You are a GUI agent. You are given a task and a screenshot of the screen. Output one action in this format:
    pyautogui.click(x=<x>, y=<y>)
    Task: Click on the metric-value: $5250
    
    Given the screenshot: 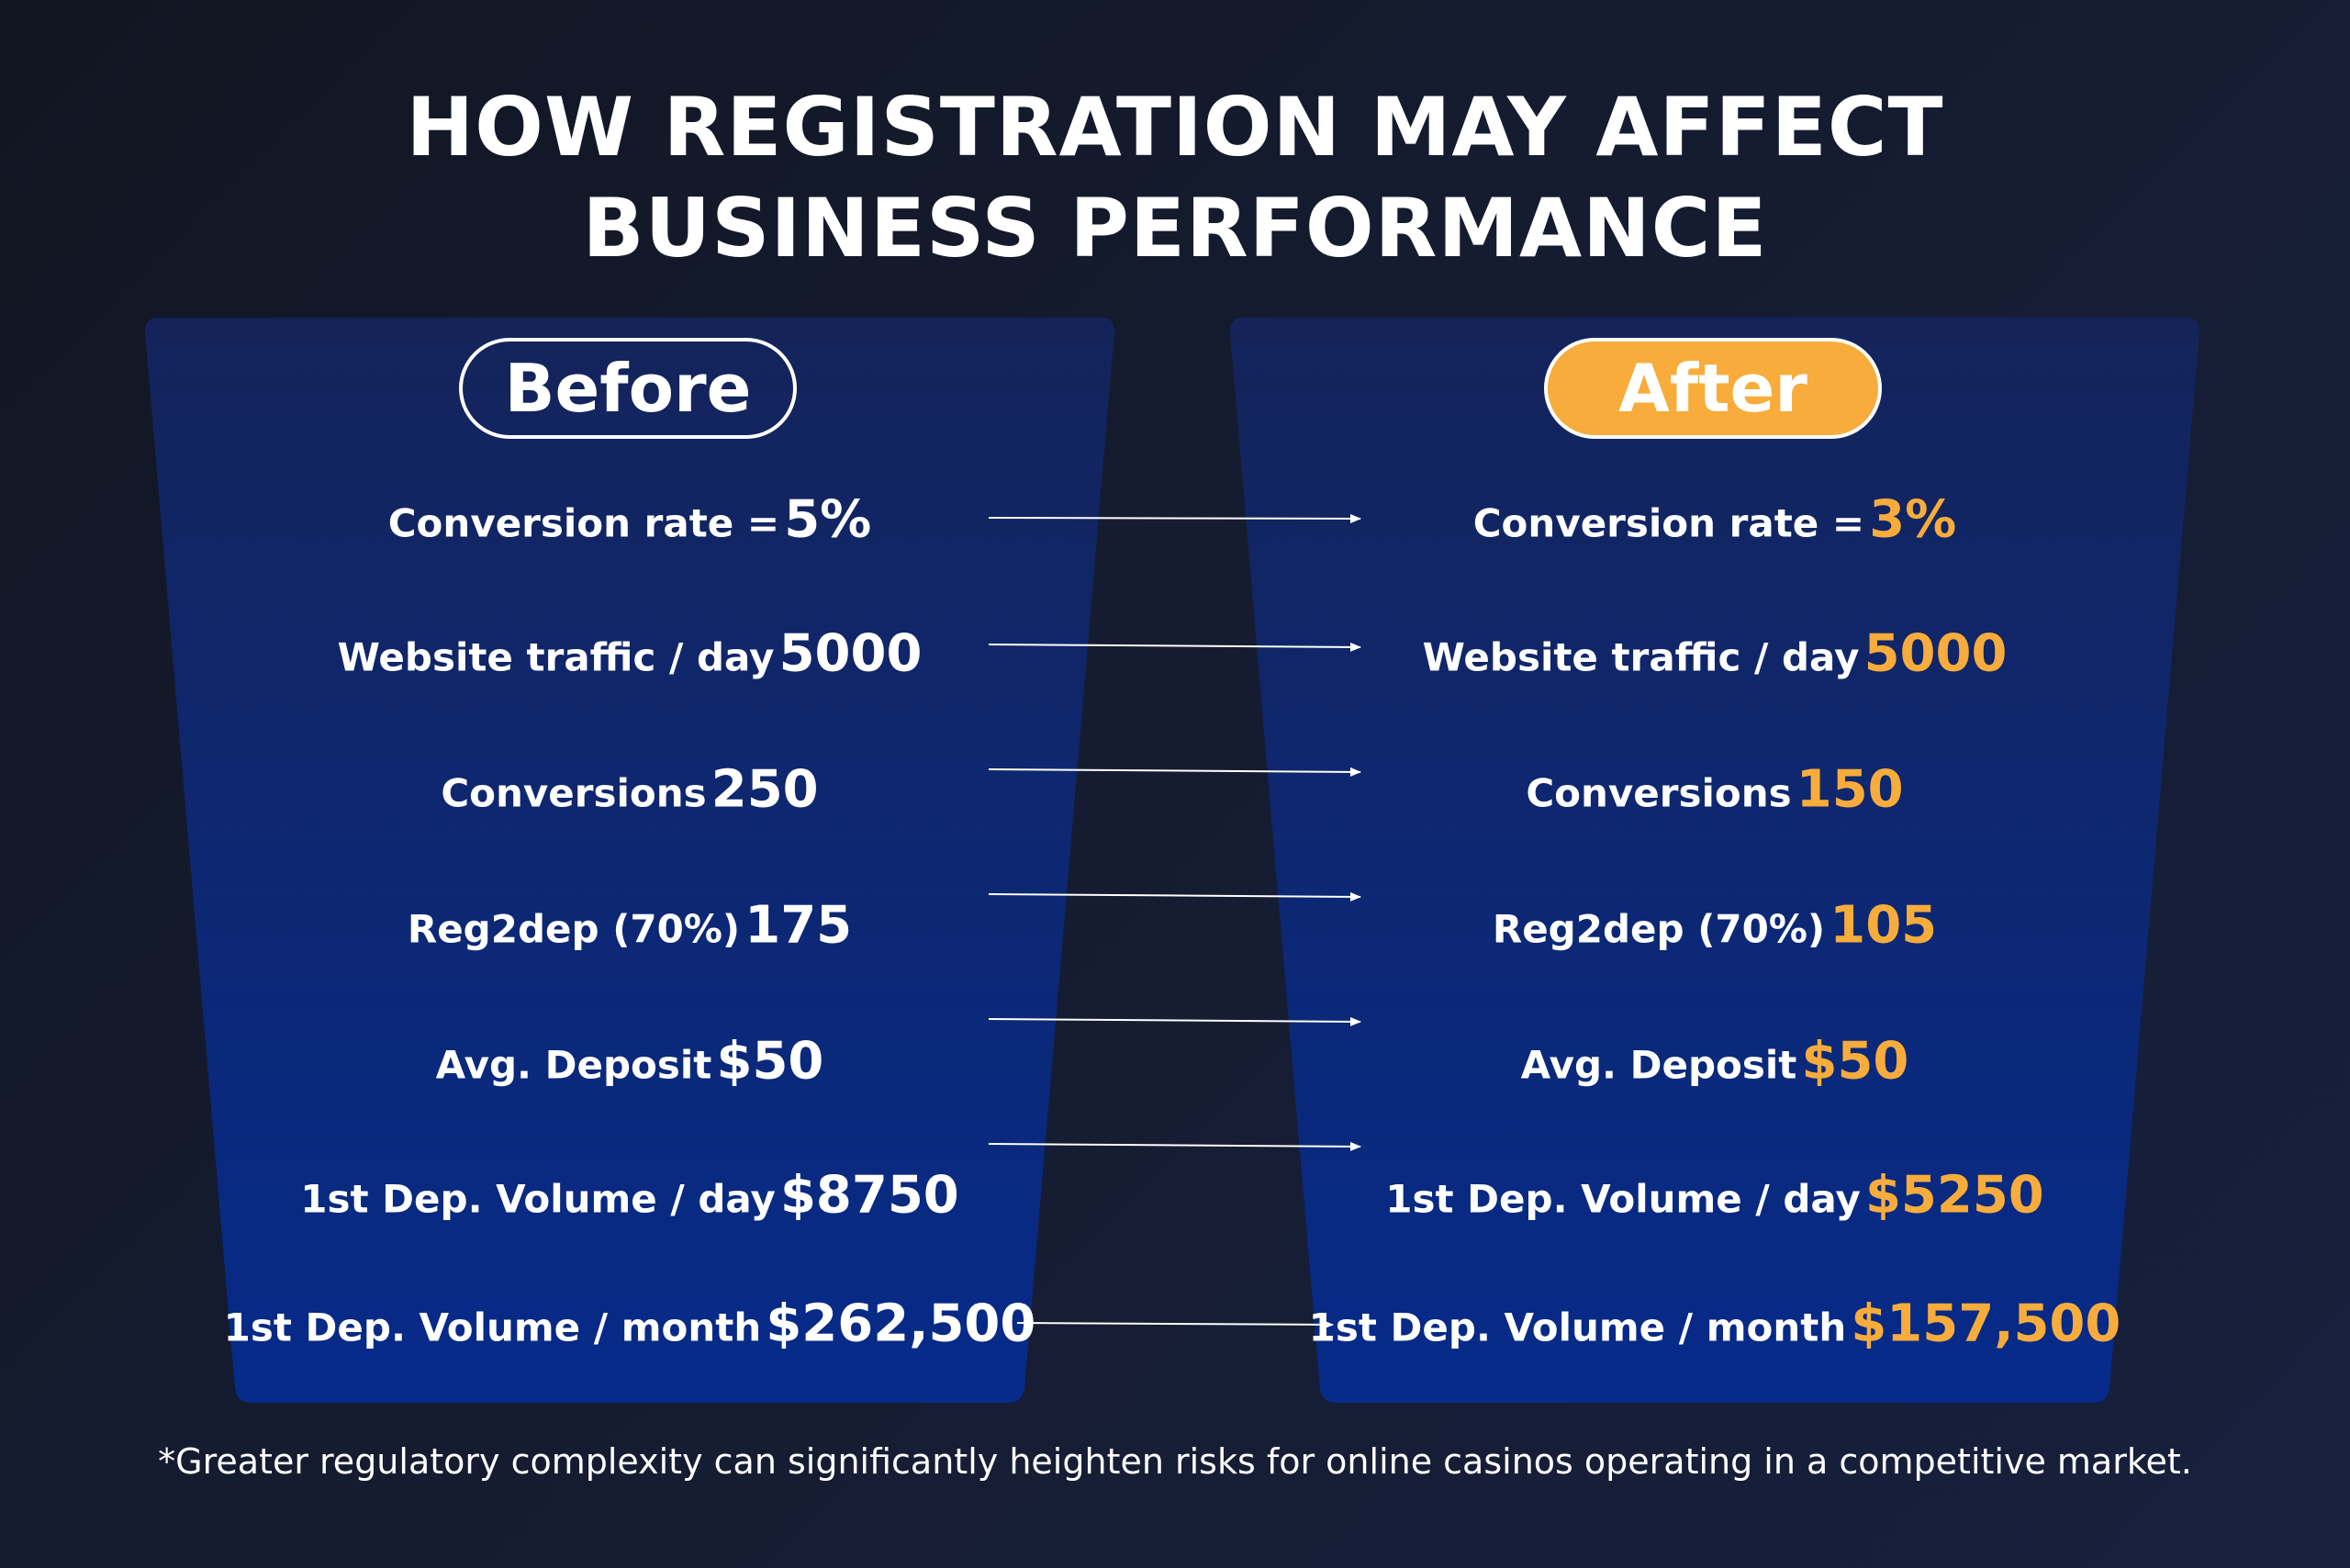 What is the action you would take?
    pyautogui.click(x=1954, y=1195)
    